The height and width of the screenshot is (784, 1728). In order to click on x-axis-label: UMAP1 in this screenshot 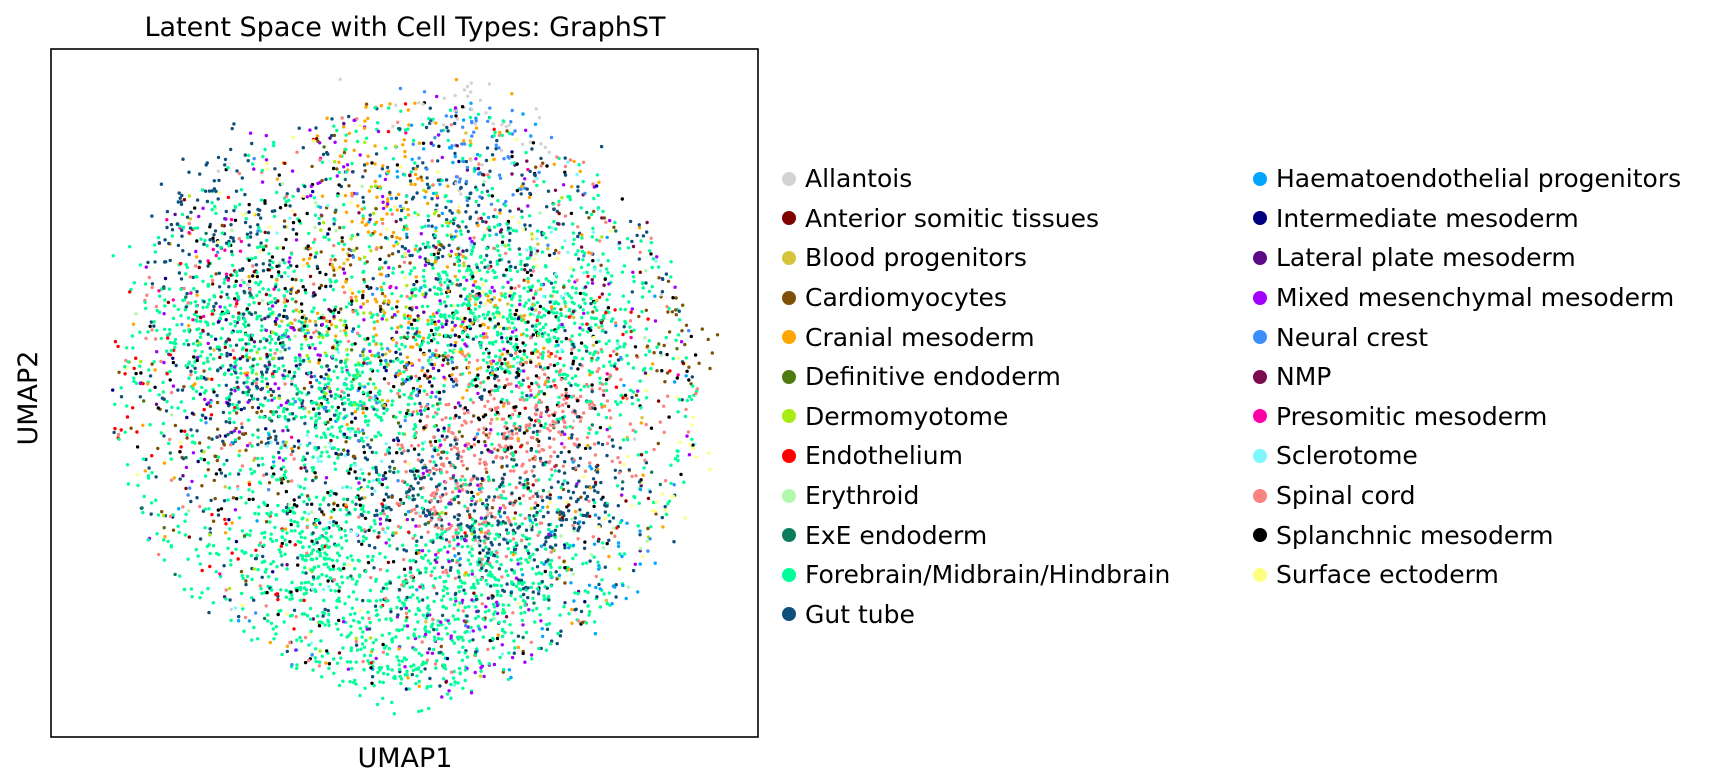, I will do `click(405, 758)`.